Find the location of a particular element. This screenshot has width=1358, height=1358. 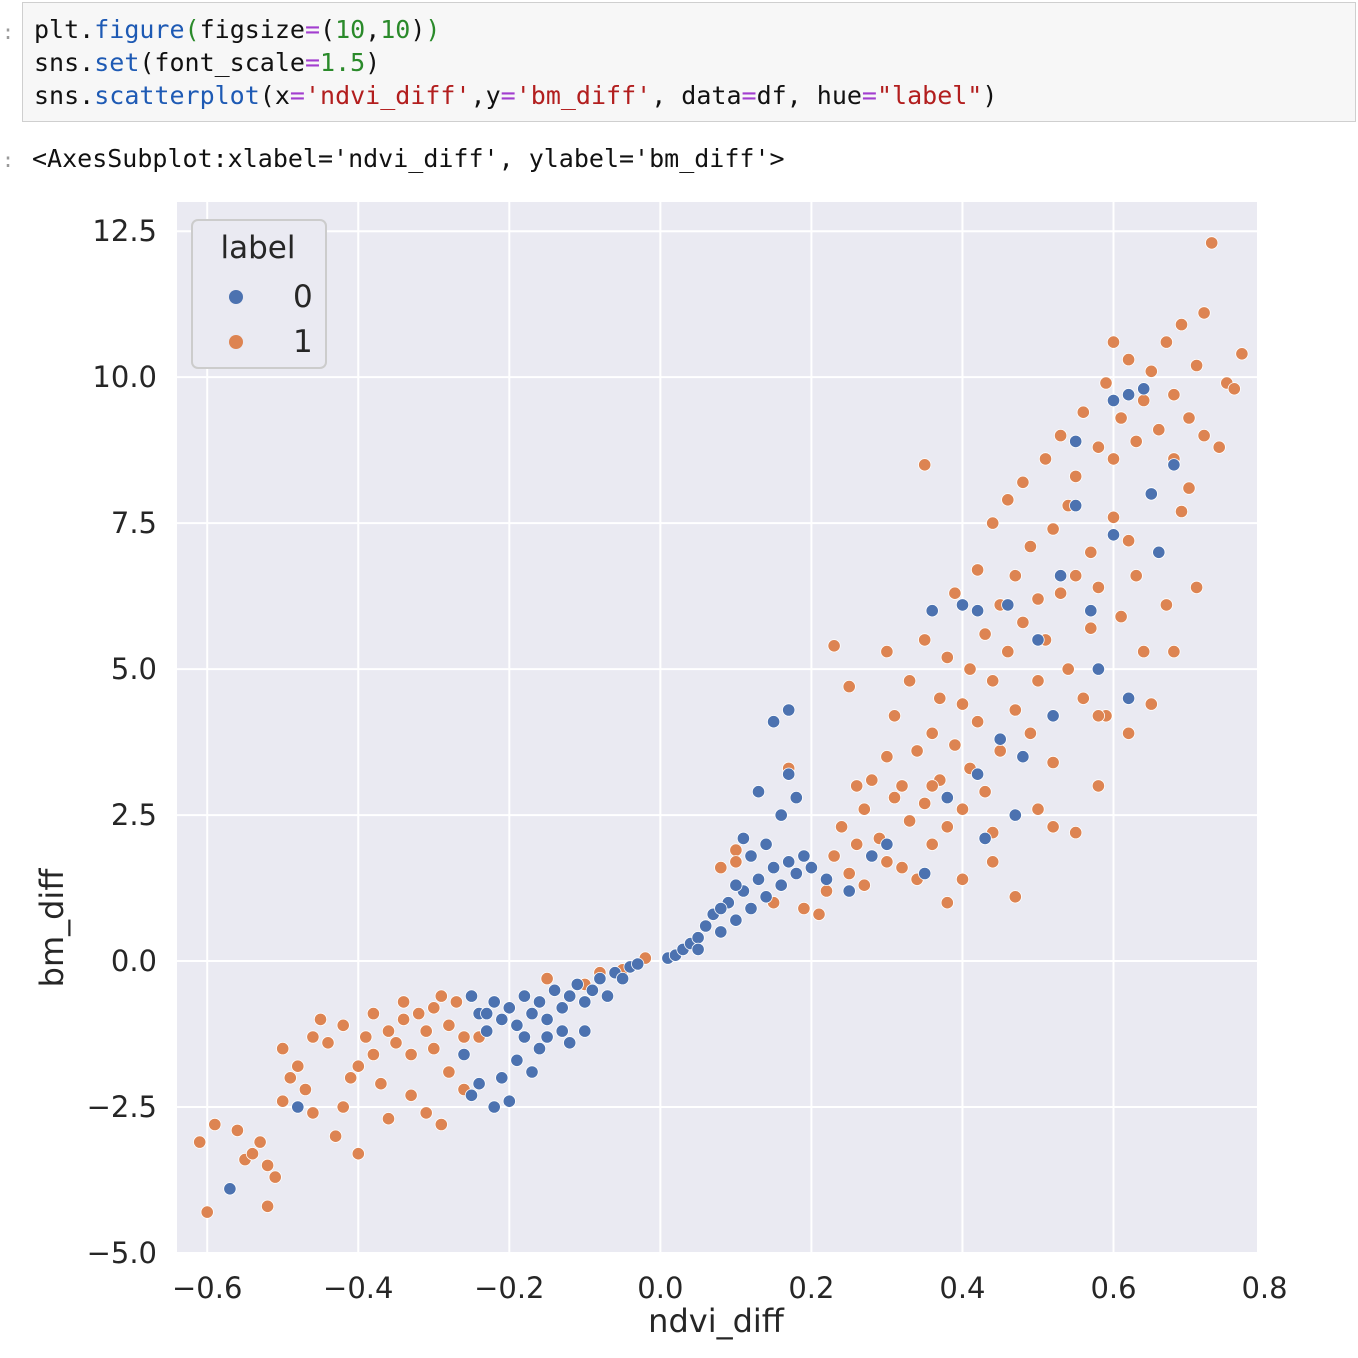

code-token: = is located at coordinates (312, 62).